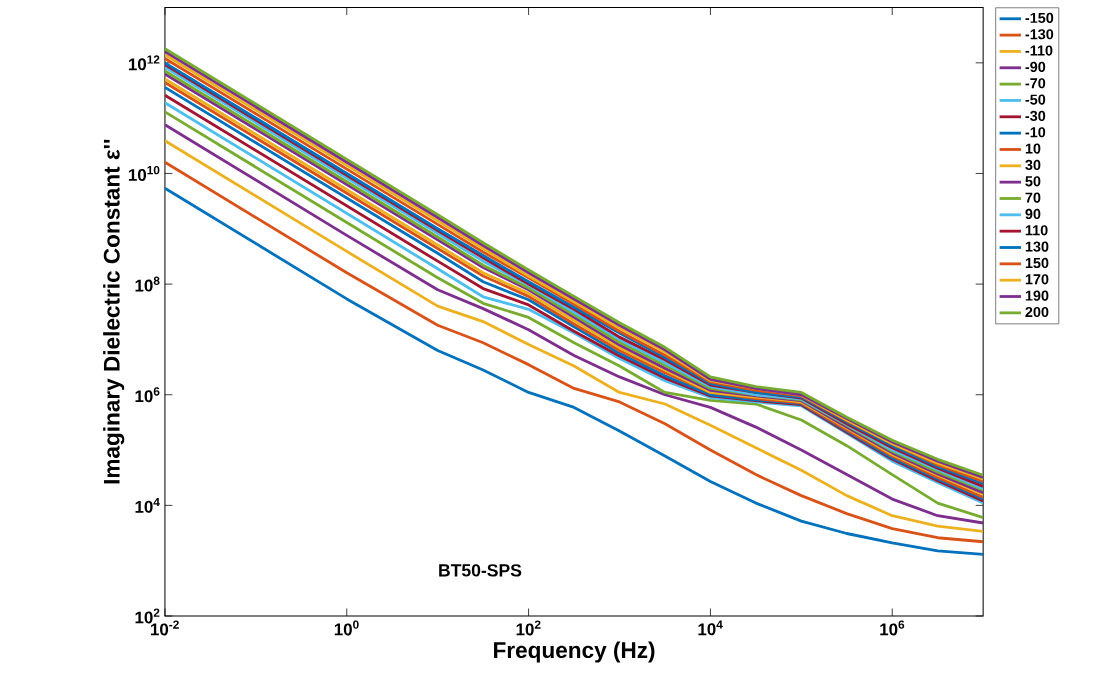  What do you see at coordinates (710, 628) in the screenshot?
I see `x-tick-label: 10$^{4}$` at bounding box center [710, 628].